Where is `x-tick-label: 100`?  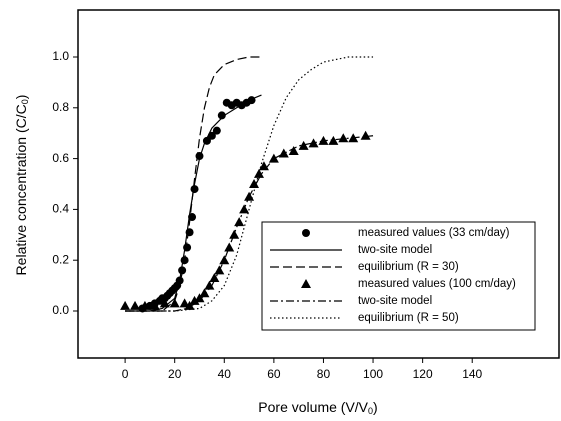 x-tick-label: 100 is located at coordinates (373, 374).